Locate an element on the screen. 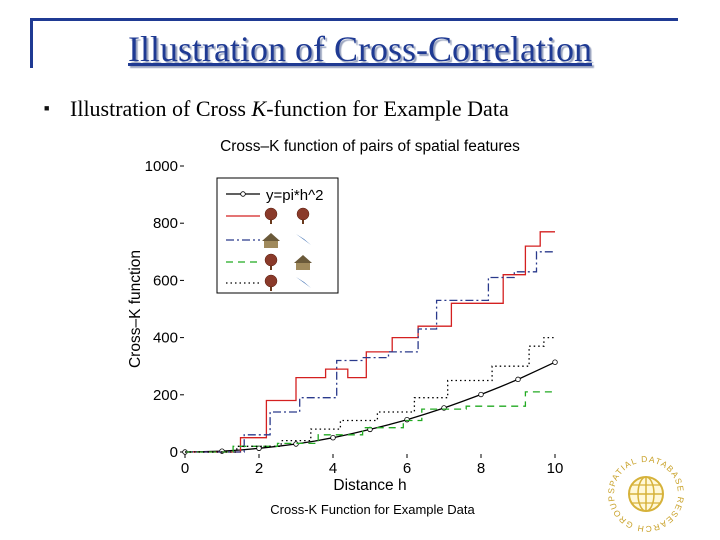 The image size is (720, 540). x-tick-label: 8 is located at coordinates (481, 468).